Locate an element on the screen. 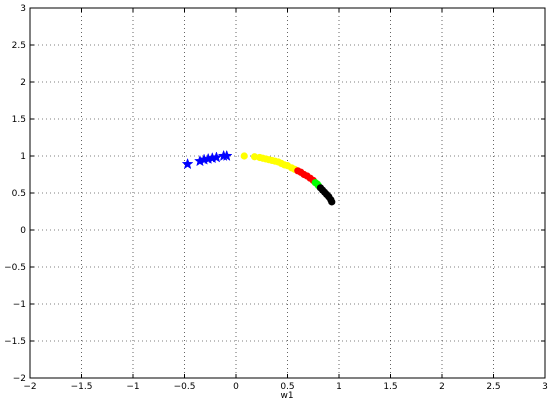 The width and height of the screenshot is (558, 403). y-tick-labels: −2 −1.5 −1 −0.5 0 0.5 1 1.5 2 2.5 3 is located at coordinates (15, 194).